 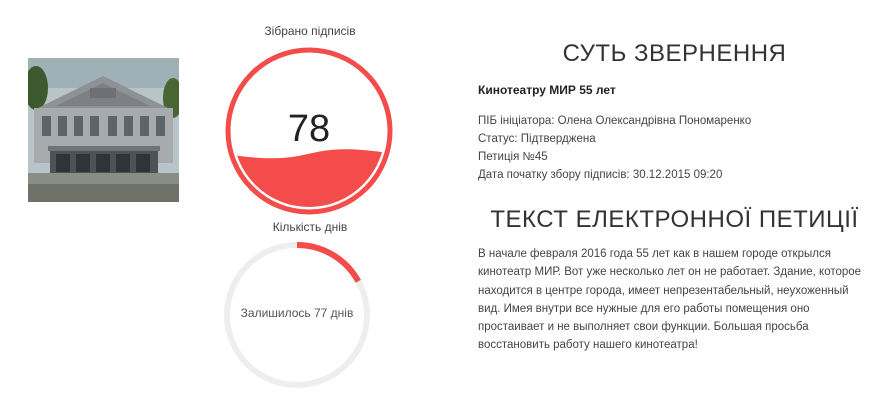 I want to click on signatures-count: 78, so click(x=309, y=129).